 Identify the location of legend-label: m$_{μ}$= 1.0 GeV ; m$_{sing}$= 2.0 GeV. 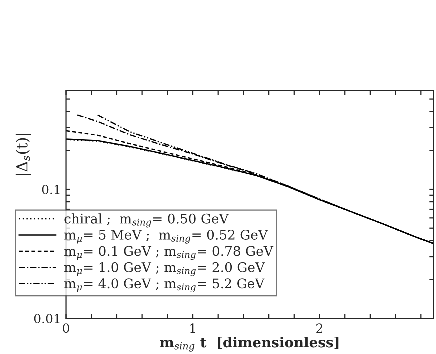
(165, 269).